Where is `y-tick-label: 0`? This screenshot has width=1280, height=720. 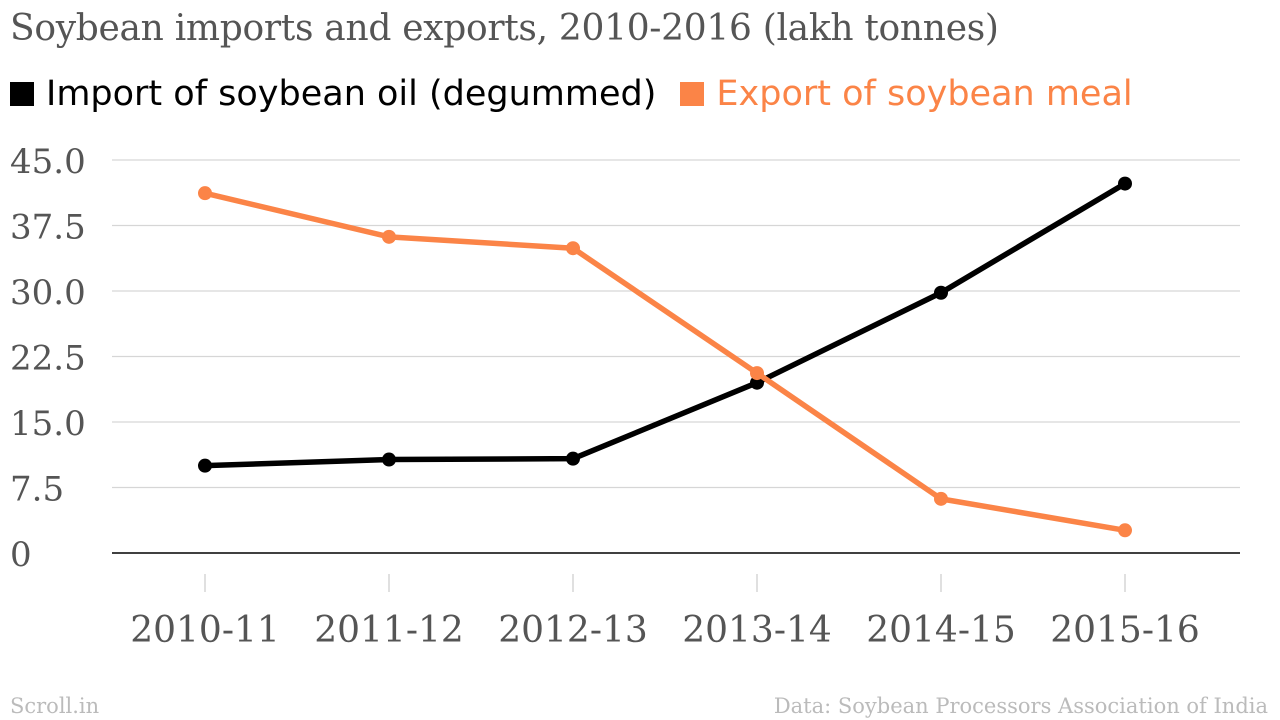
y-tick-label: 0 is located at coordinates (21, 555).